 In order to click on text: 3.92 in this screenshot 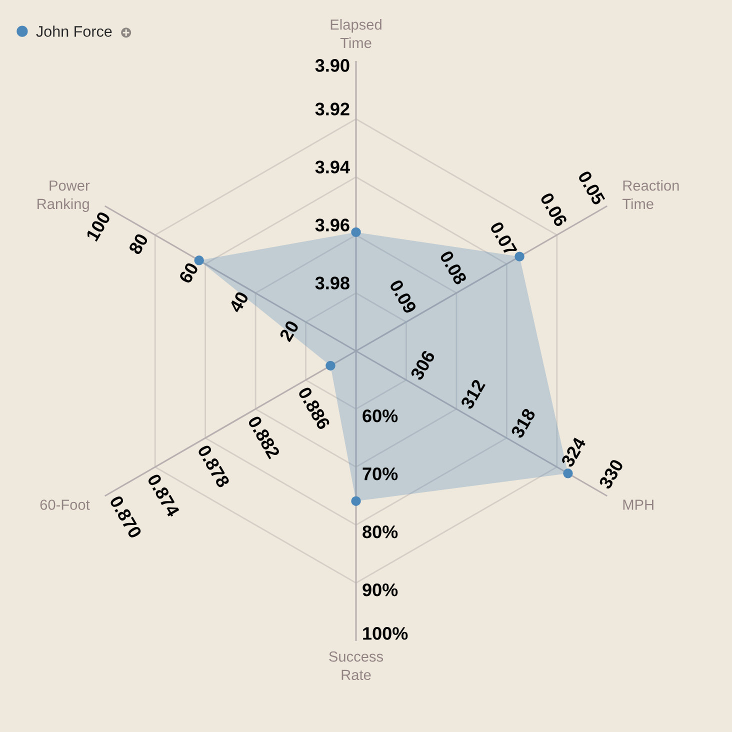, I will do `click(332, 109)`.